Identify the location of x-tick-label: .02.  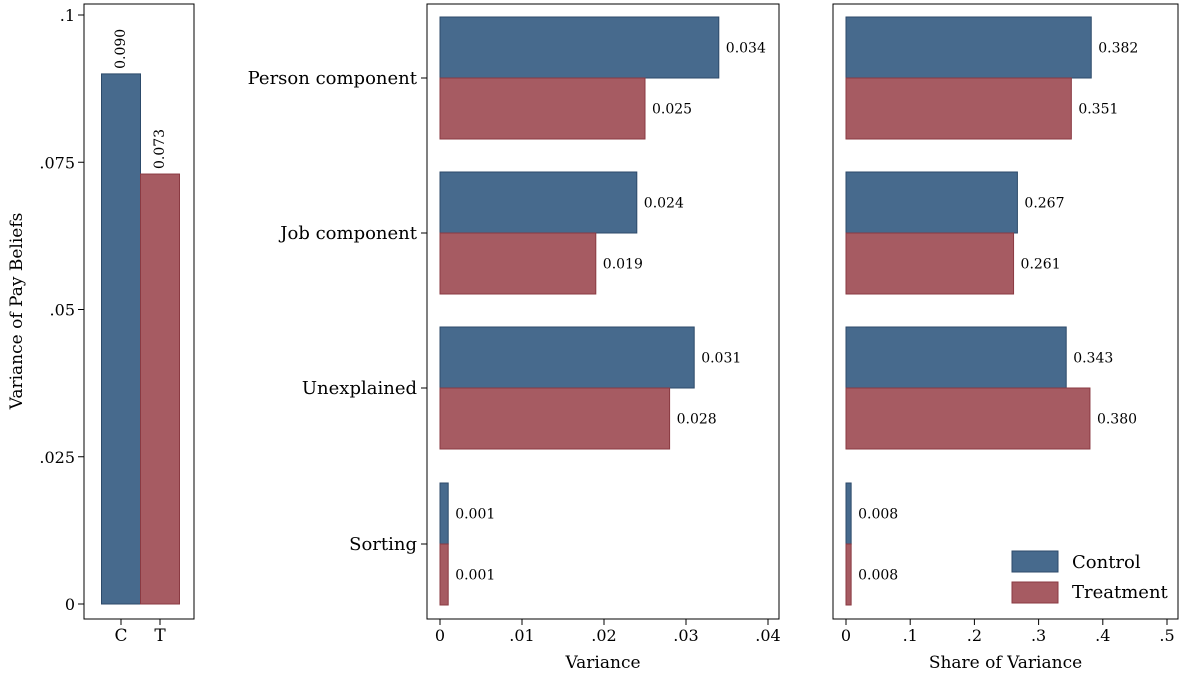
(603, 635).